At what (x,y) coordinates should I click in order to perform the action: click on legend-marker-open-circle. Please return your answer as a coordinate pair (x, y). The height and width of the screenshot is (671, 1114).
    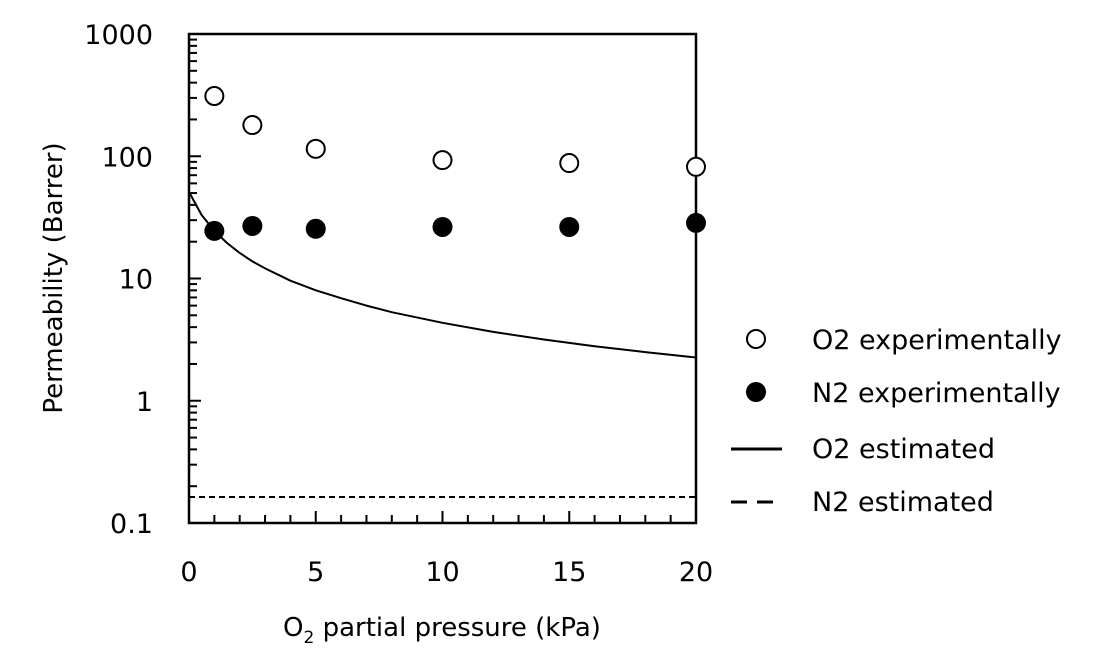
    Looking at the image, I should click on (756, 339).